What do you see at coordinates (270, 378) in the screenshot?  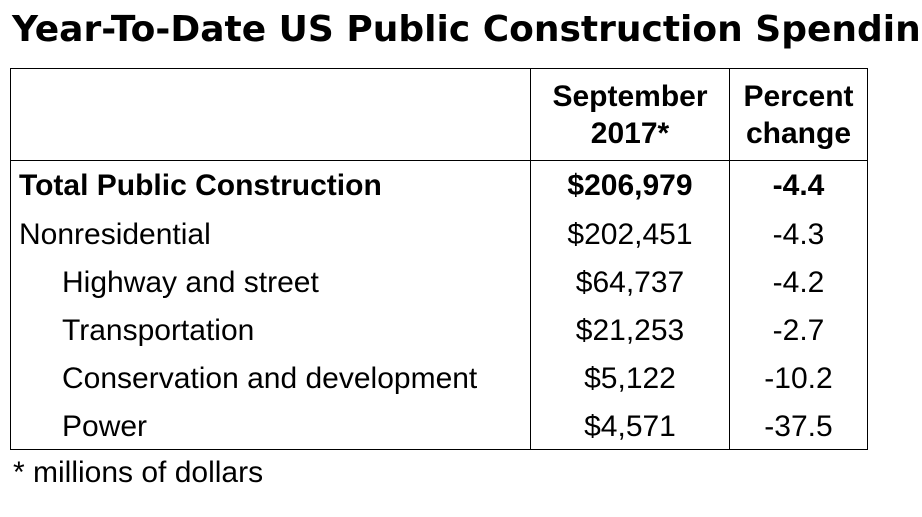 I see `row-label: Conservation and development` at bounding box center [270, 378].